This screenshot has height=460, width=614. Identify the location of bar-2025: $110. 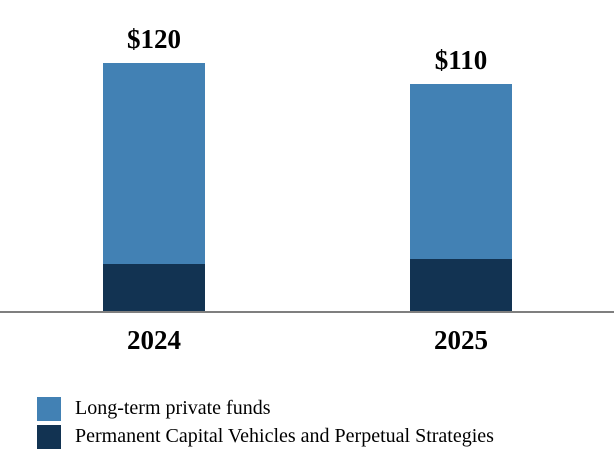
(461, 155).